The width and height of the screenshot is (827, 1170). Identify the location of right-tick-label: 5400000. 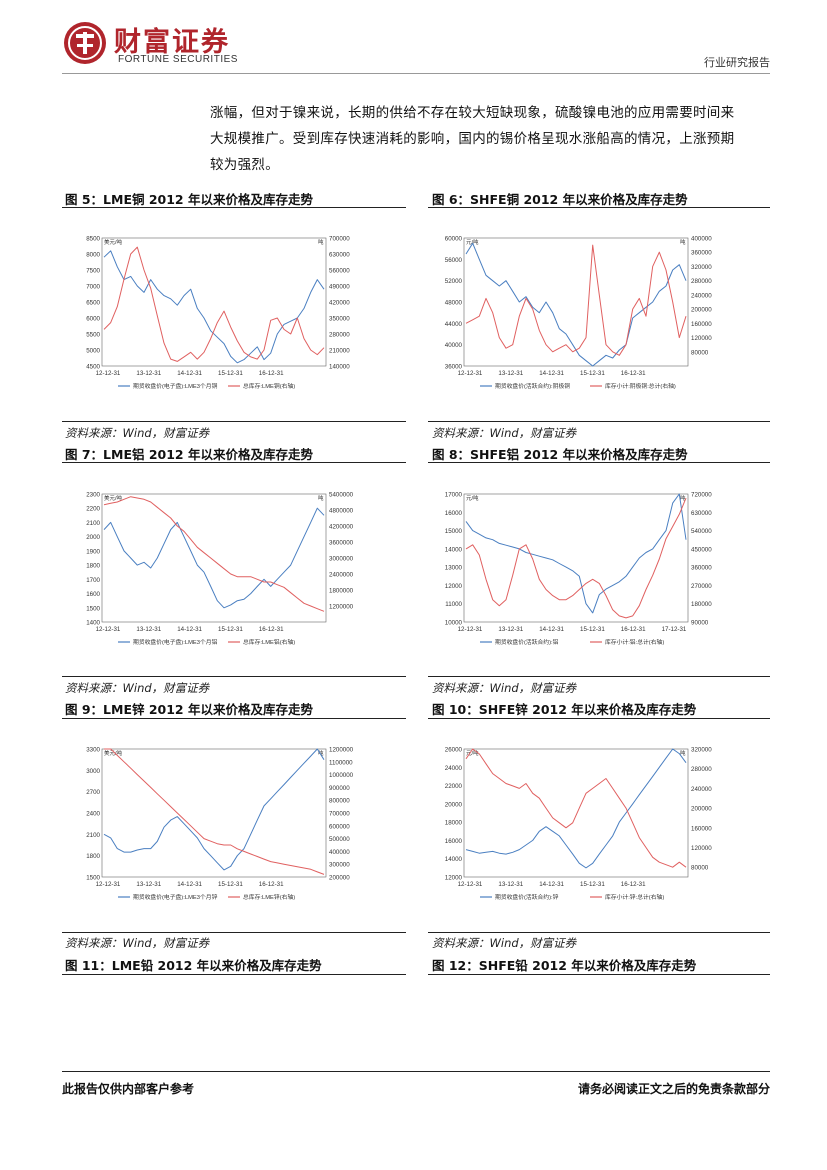
(341, 495).